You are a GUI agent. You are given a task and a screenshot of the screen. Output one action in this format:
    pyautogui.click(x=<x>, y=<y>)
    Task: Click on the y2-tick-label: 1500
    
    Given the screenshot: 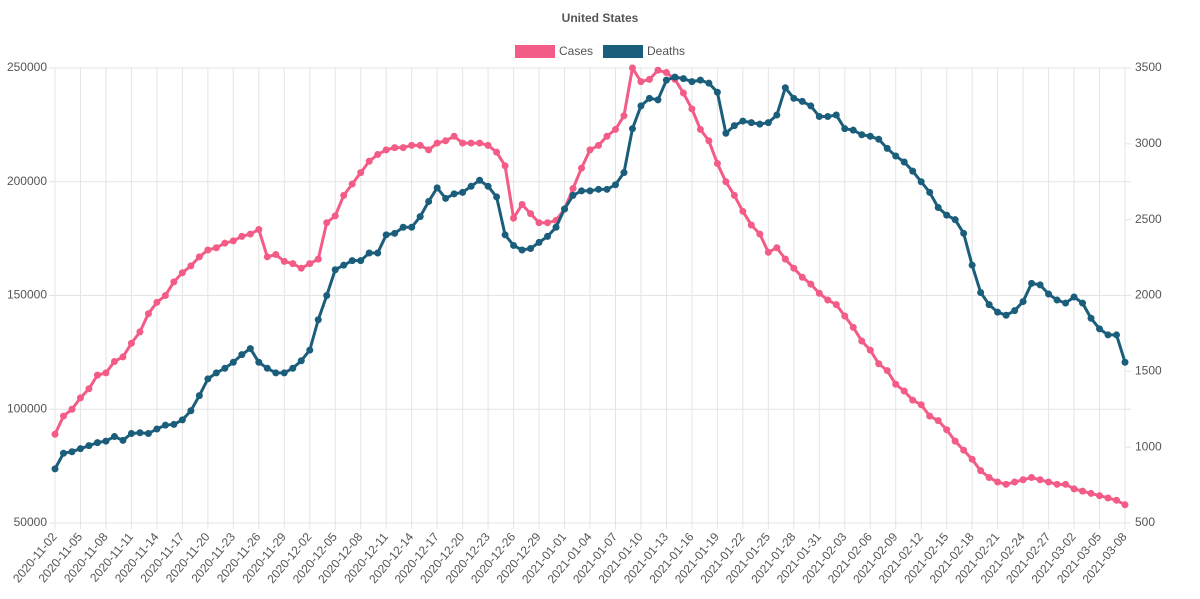 What is the action you would take?
    pyautogui.click(x=1148, y=371)
    